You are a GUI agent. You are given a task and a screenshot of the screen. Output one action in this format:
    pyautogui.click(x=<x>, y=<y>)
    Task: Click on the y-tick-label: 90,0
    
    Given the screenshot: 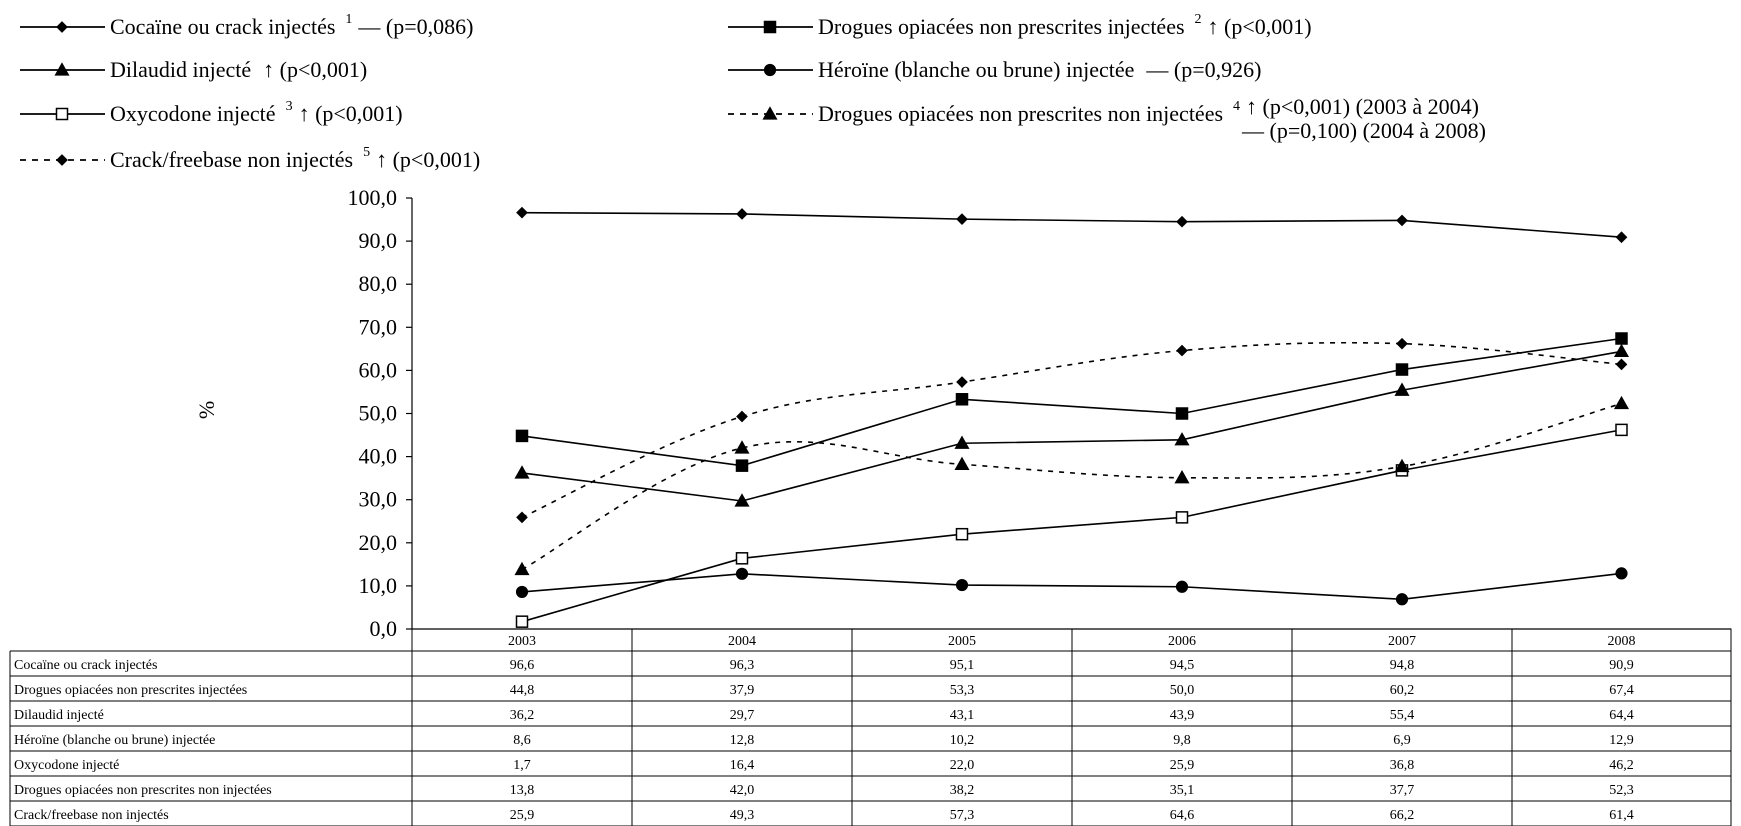 What is the action you would take?
    pyautogui.click(x=378, y=240)
    